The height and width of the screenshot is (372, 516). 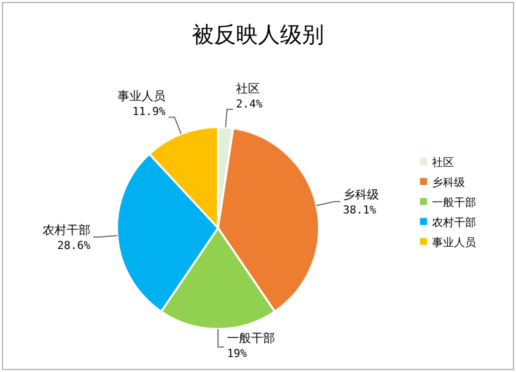 I want to click on chart-title: 被反映人级别, so click(x=258, y=35).